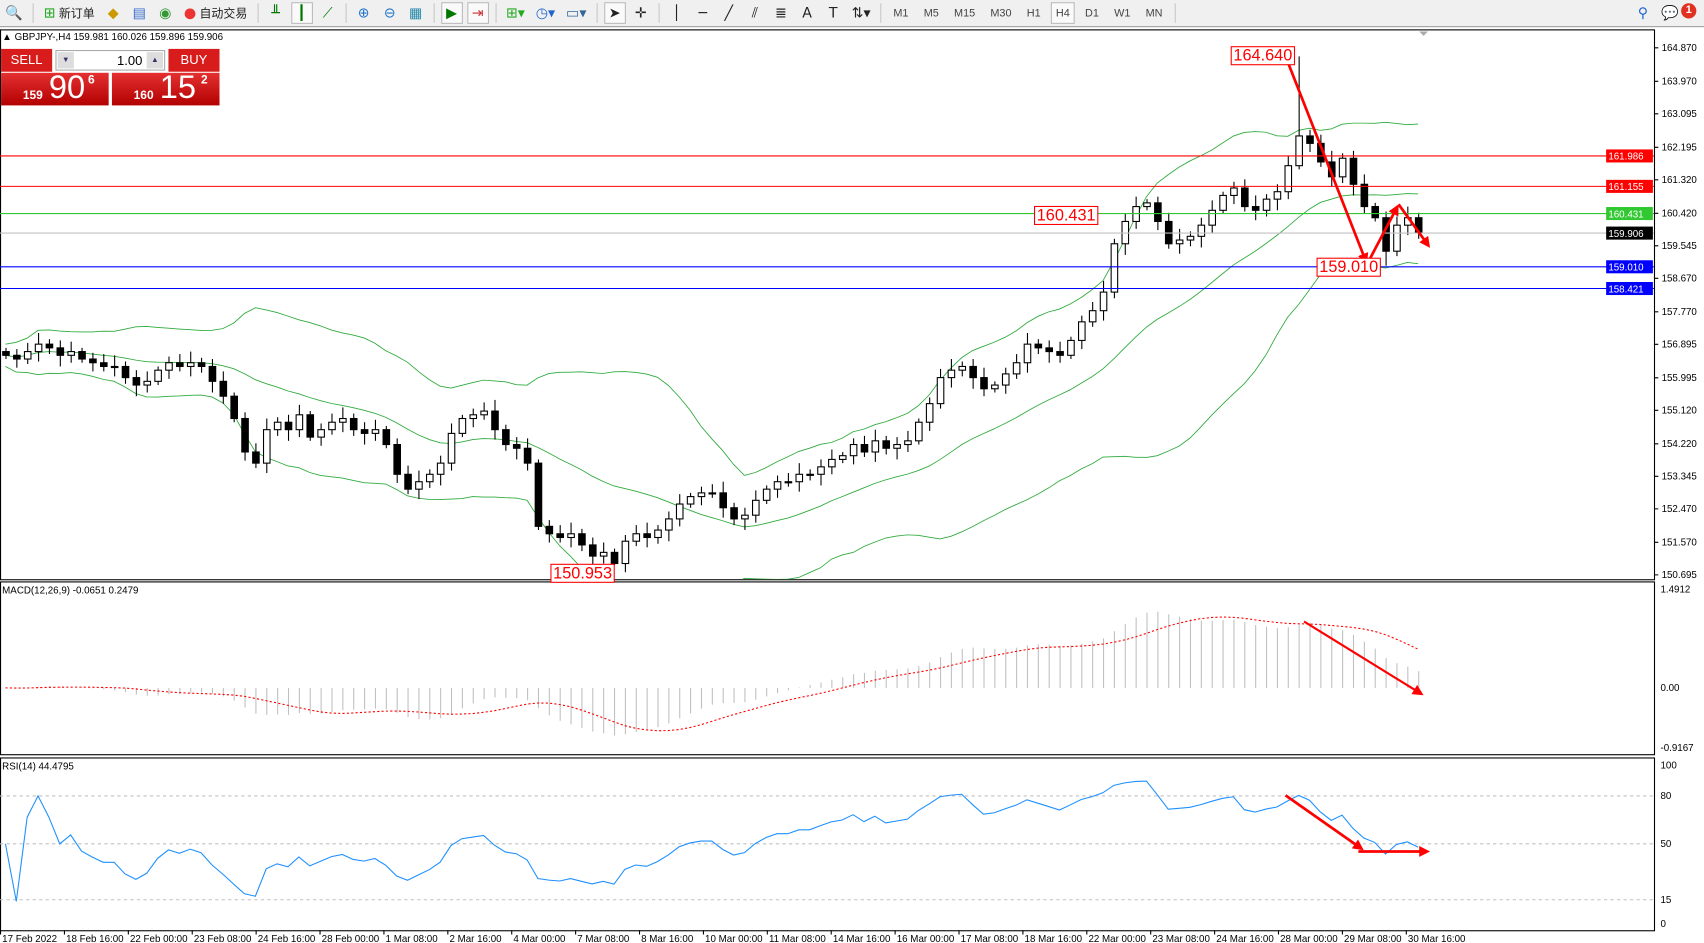 The height and width of the screenshot is (943, 1704). What do you see at coordinates (781, 13) in the screenshot?
I see `fibonacci-icon: ≣` at bounding box center [781, 13].